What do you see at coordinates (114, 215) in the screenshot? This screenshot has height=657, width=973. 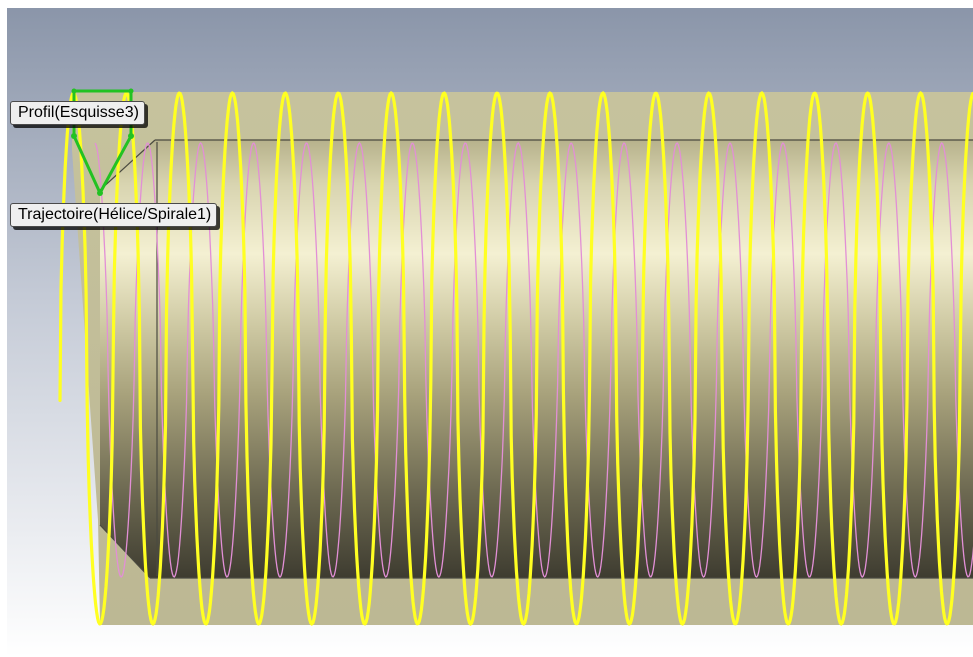 I see `path-callout: Trajectoire(Hélice/Spirale1)` at bounding box center [114, 215].